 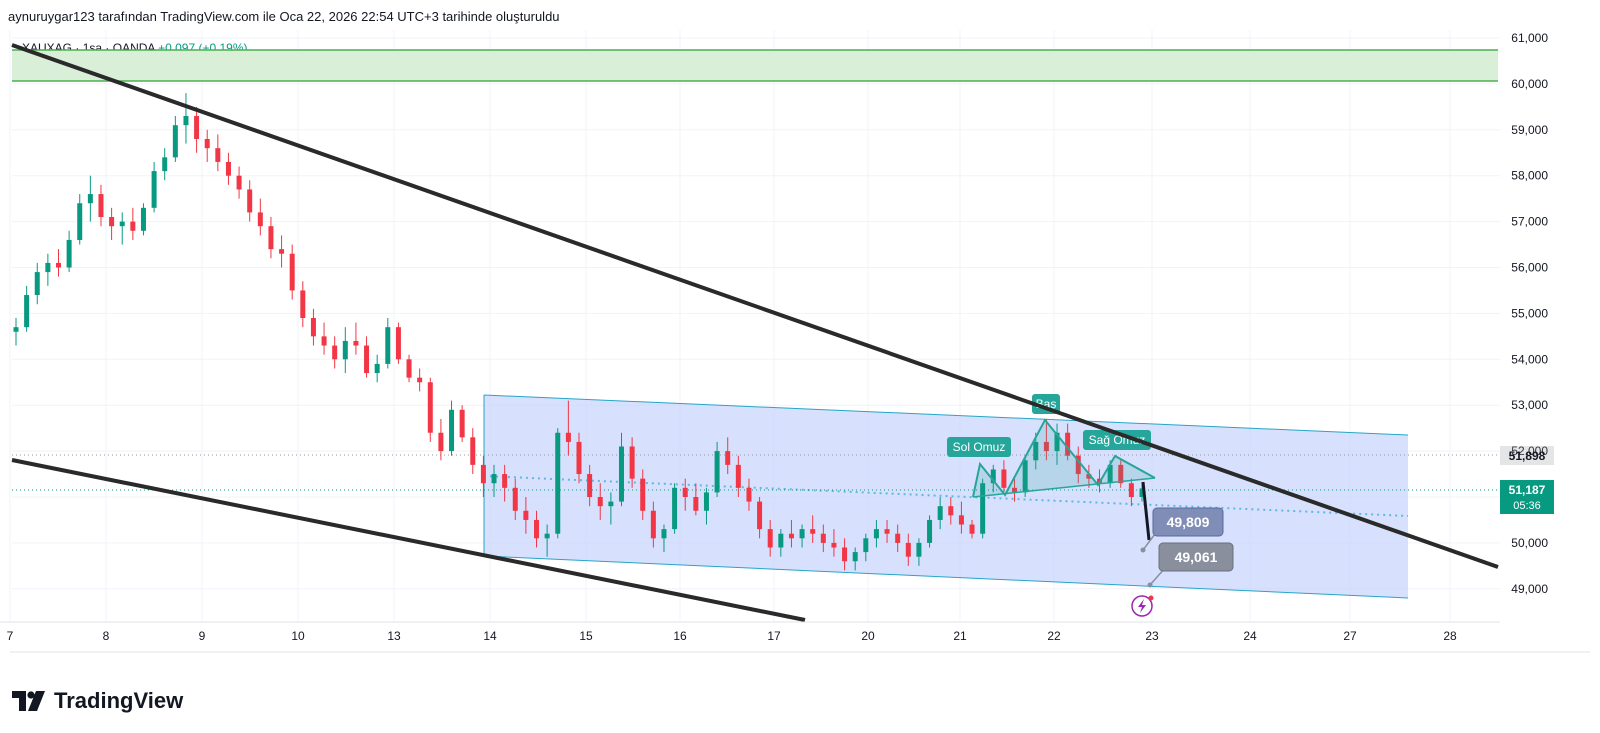 What do you see at coordinates (946, 415) in the screenshot?
I see `channel-upper-line` at bounding box center [946, 415].